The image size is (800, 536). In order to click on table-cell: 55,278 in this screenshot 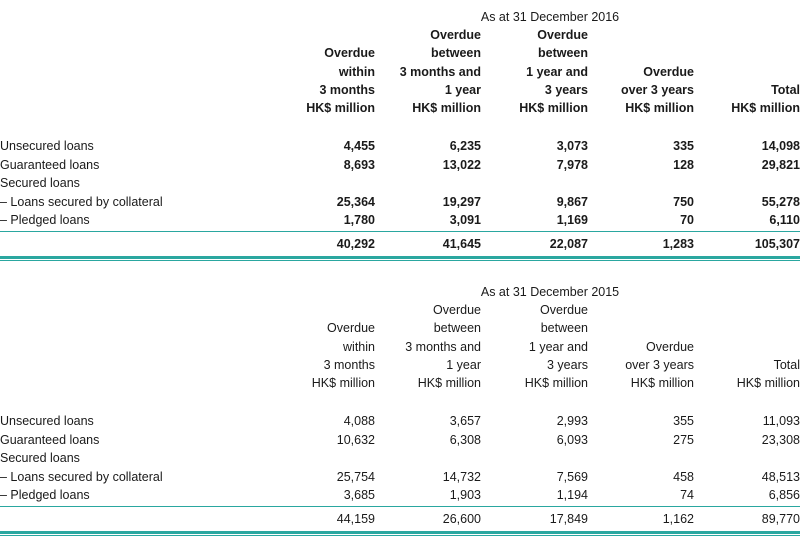, I will do `click(780, 201)`.